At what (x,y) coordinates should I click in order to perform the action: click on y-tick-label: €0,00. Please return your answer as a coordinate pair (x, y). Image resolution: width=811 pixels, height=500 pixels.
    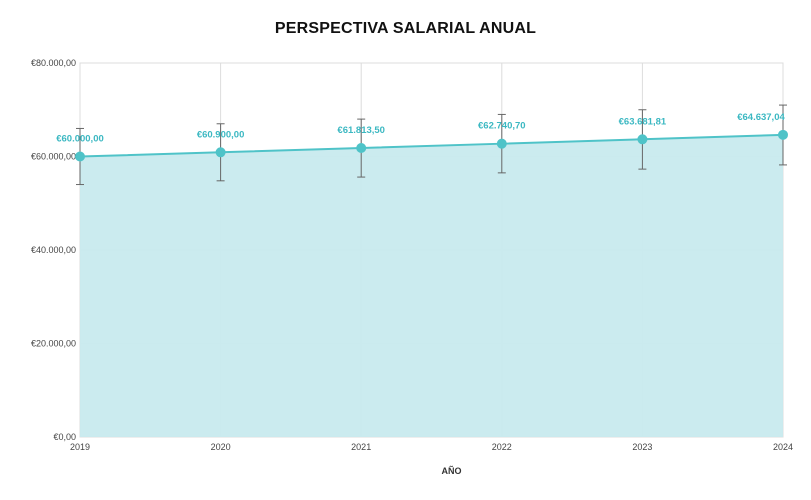
    Looking at the image, I should click on (64, 437).